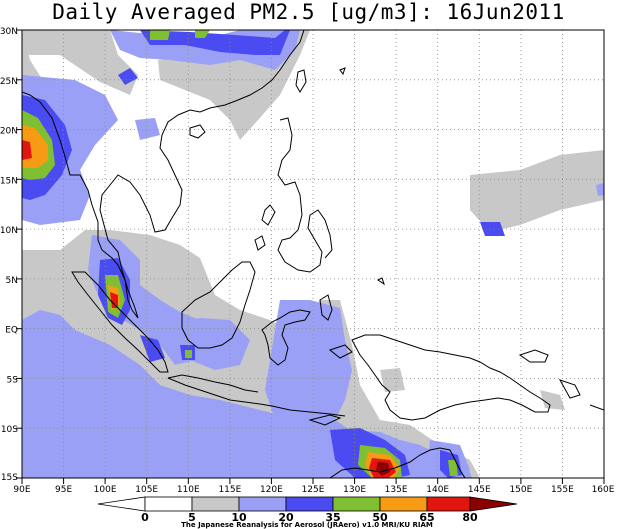  Describe the element at coordinates (332, 517) in the screenshot. I see `colorbar-label-35: 35` at that location.